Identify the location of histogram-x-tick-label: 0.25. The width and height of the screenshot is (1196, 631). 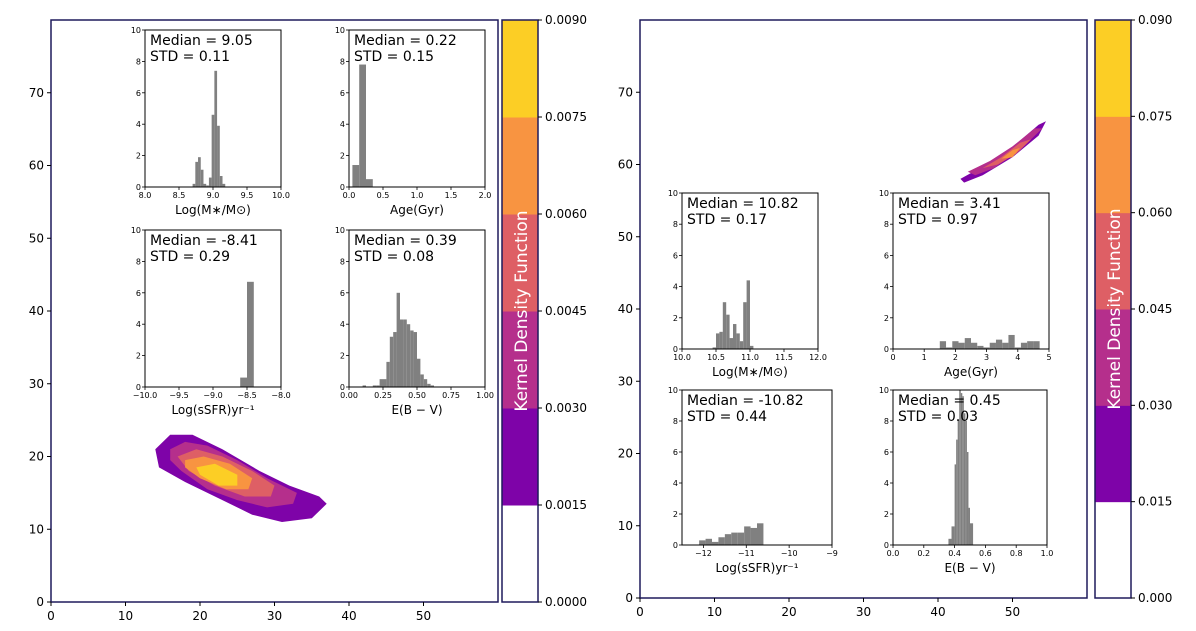
(383, 395).